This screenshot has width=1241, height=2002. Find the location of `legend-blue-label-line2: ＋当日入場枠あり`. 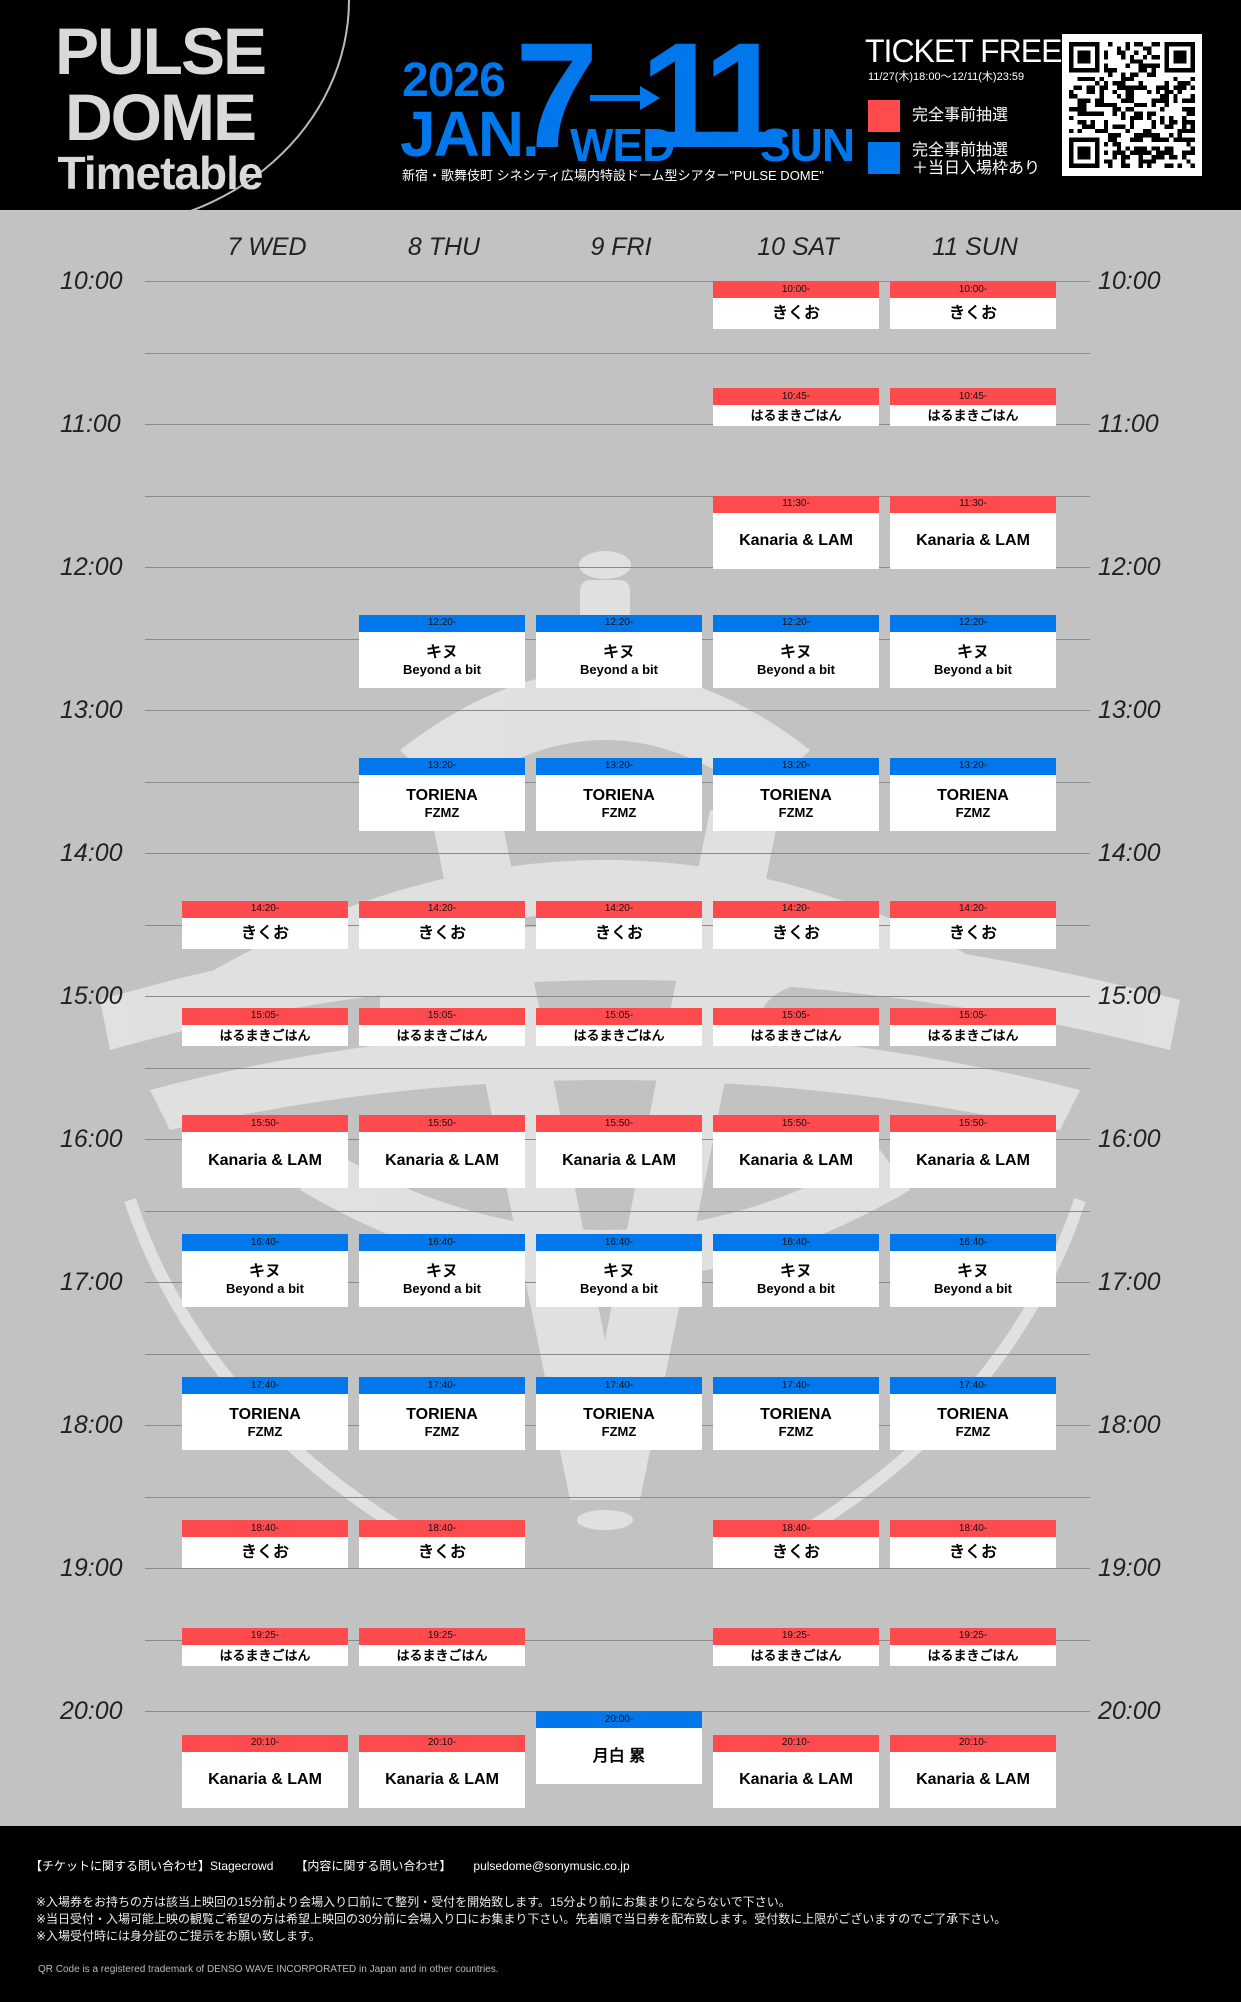

legend-blue-label-line2: ＋当日入場枠あり is located at coordinates (976, 168).